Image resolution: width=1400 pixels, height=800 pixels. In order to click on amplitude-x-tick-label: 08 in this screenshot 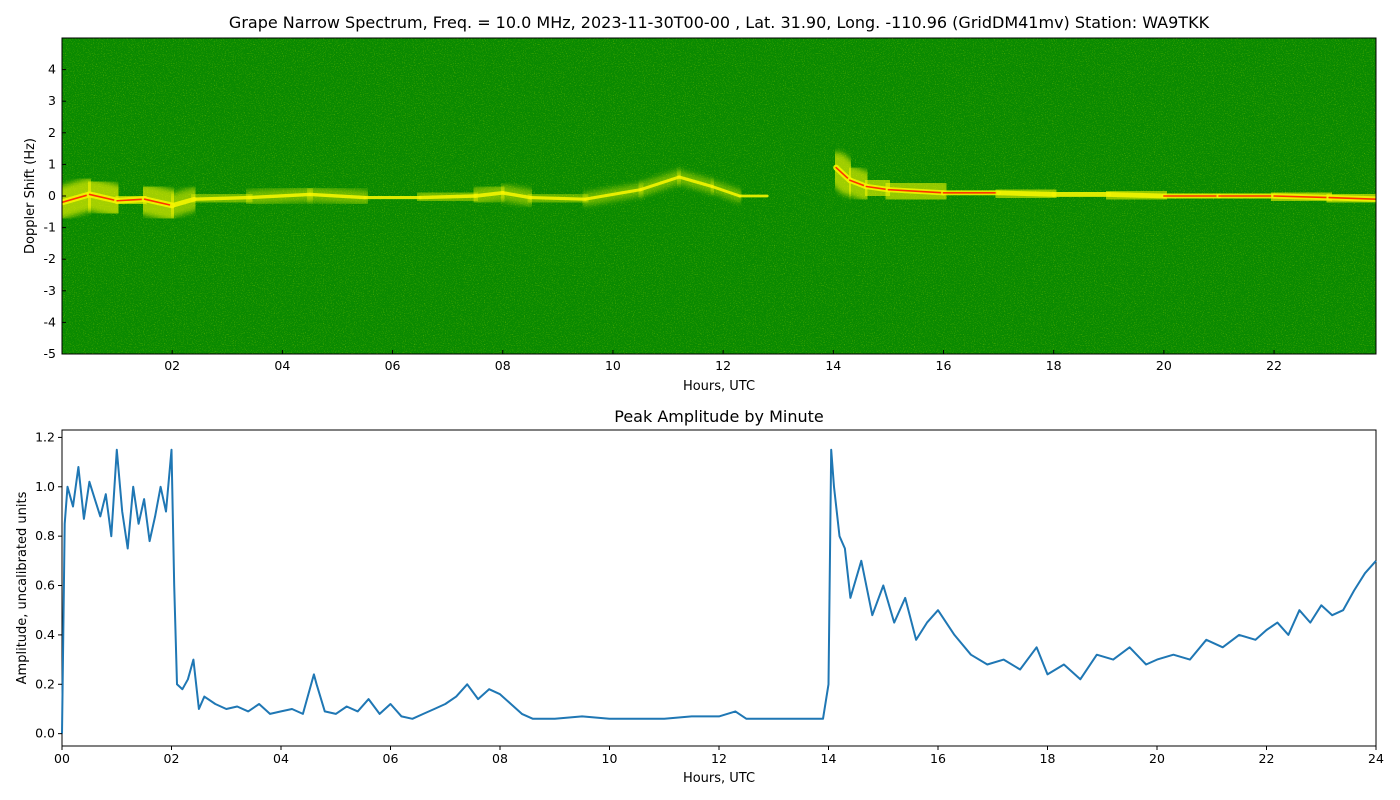, I will do `click(500, 758)`.